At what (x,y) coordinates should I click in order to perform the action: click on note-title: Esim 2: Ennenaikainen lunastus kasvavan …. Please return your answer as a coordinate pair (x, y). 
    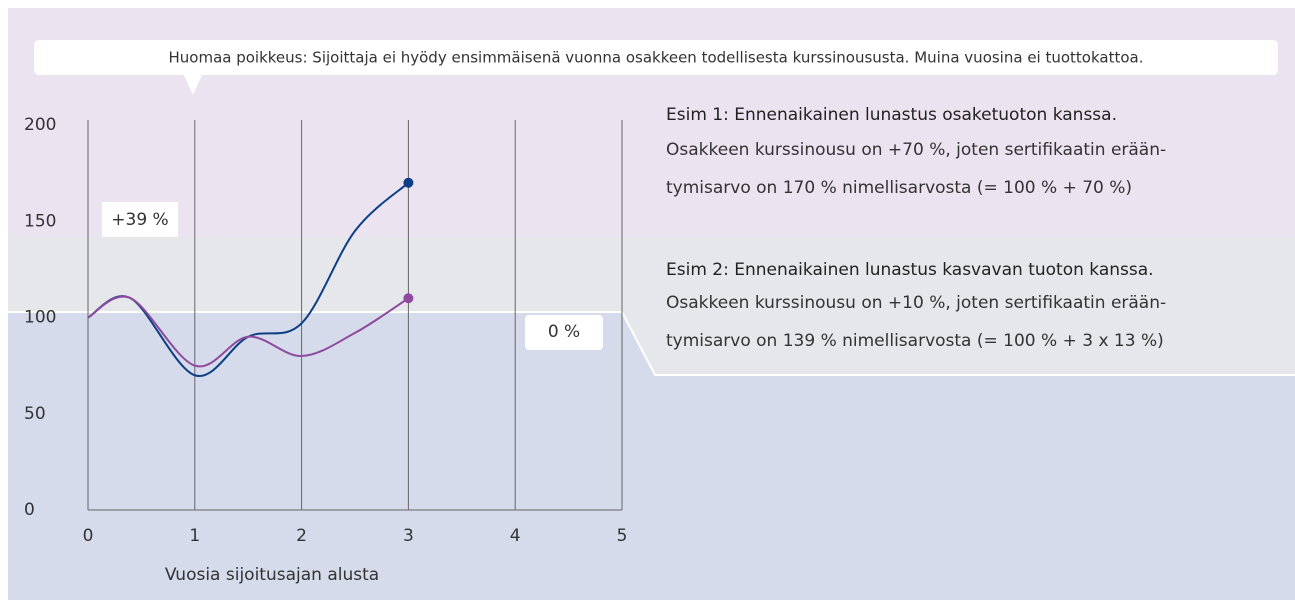
    Looking at the image, I should click on (910, 270).